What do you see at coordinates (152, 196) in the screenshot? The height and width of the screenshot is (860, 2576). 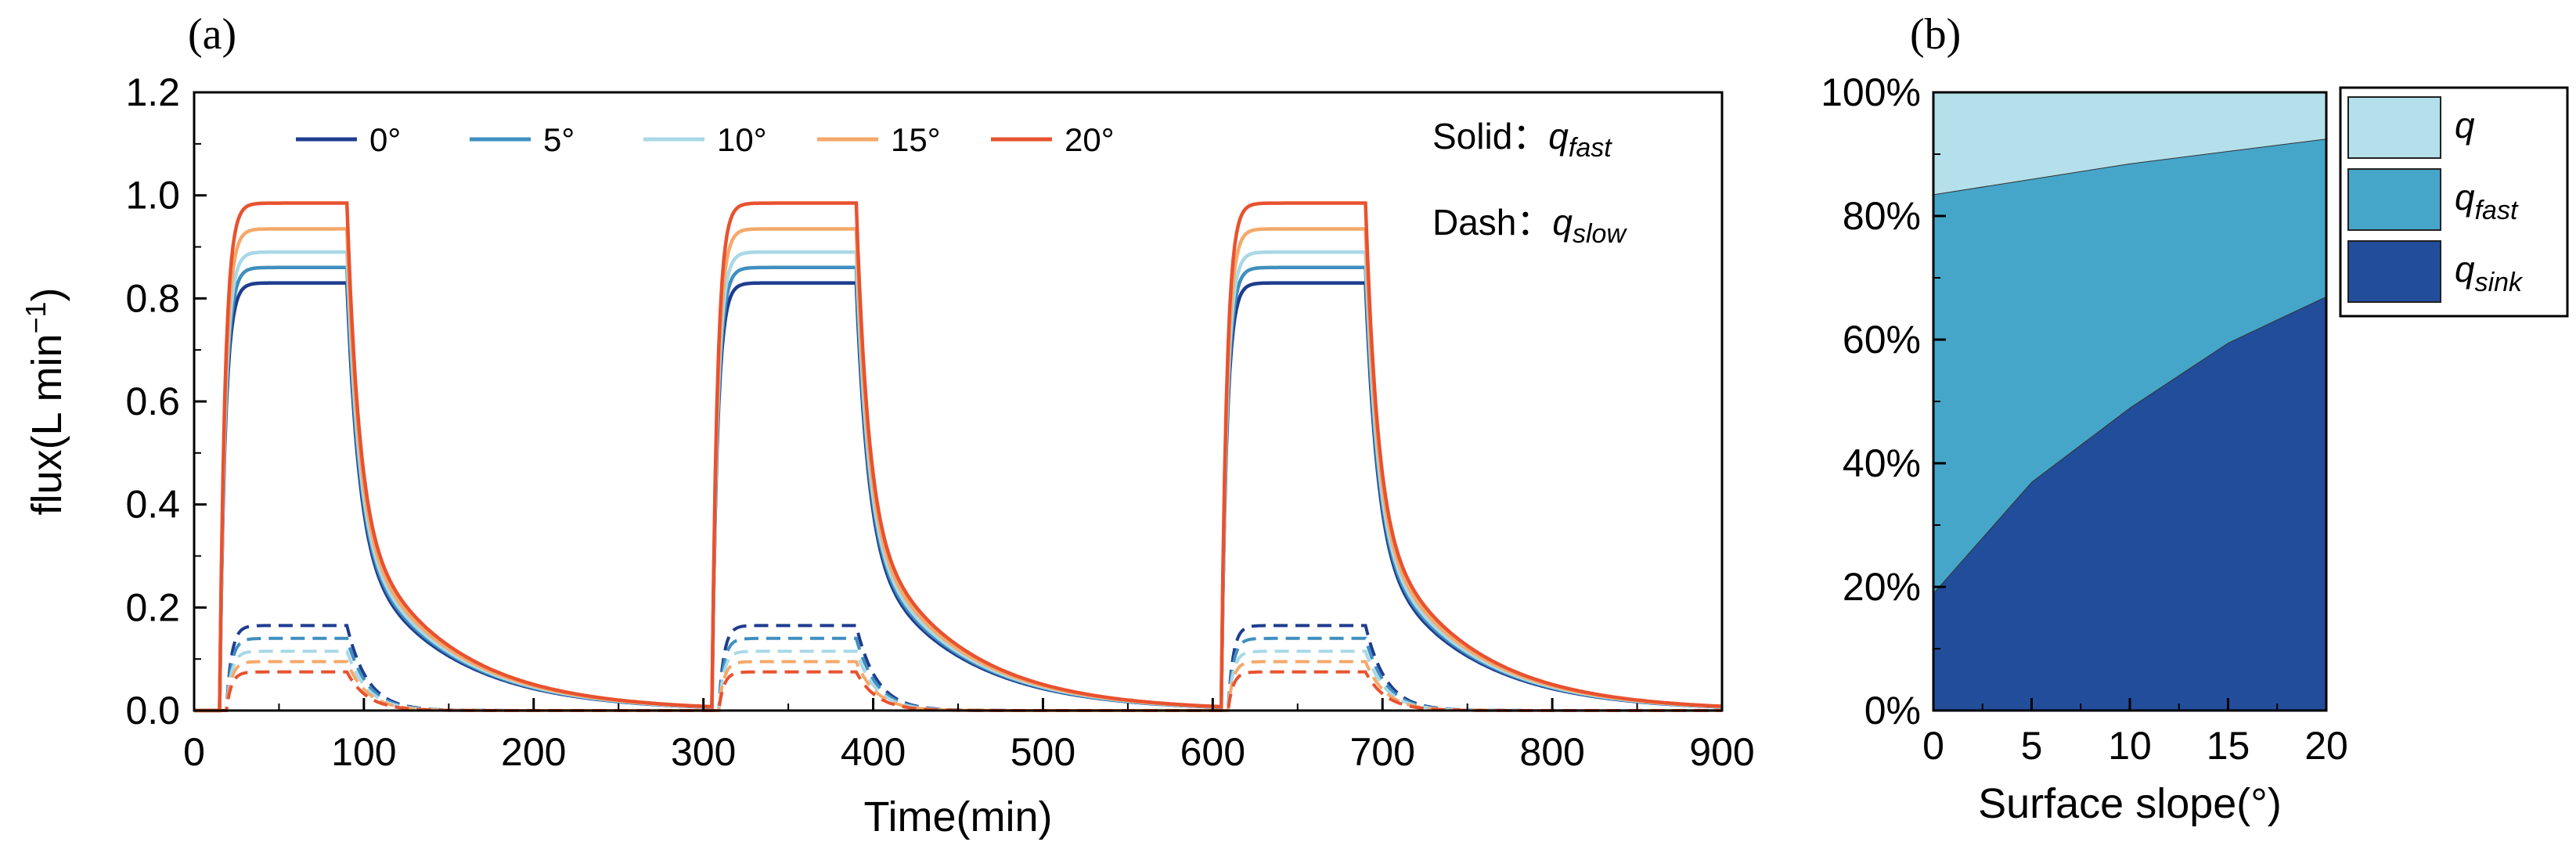 I see `y-tick-label: 1.0` at bounding box center [152, 196].